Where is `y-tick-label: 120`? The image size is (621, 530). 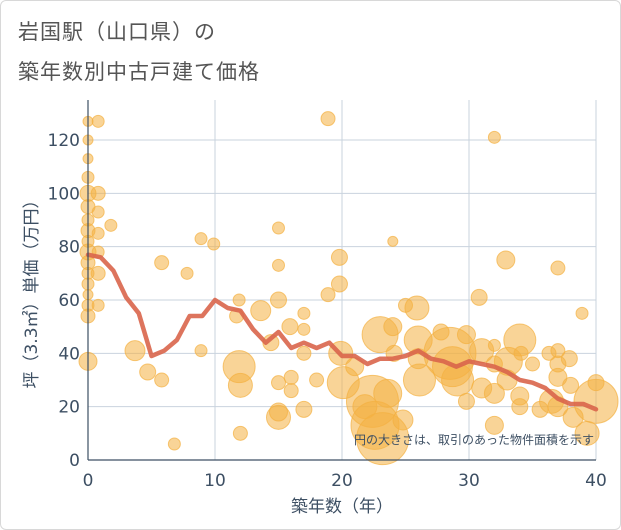
y-tick-label: 120 is located at coordinates (64, 141).